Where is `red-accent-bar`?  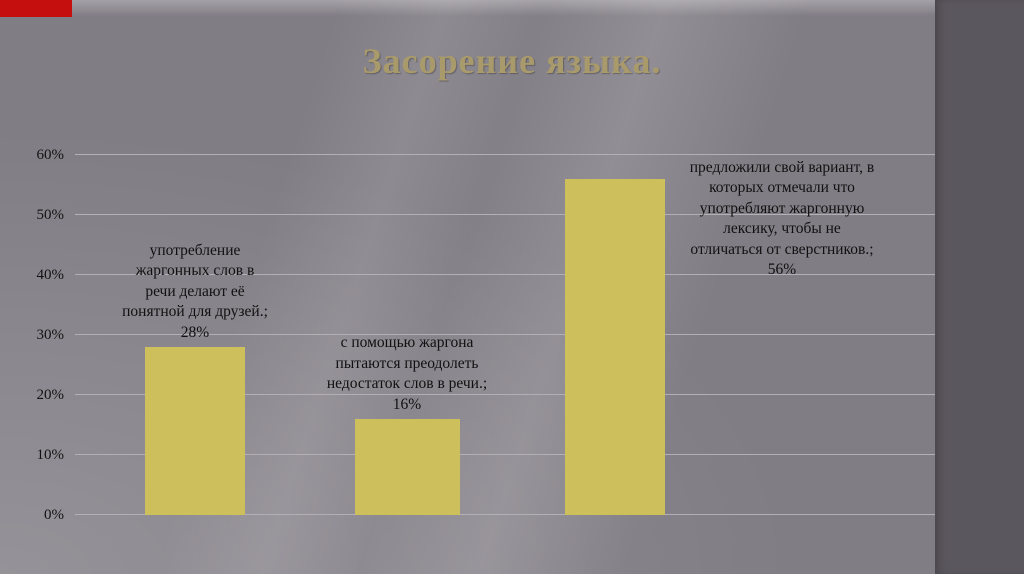
red-accent-bar is located at coordinates (36, 8).